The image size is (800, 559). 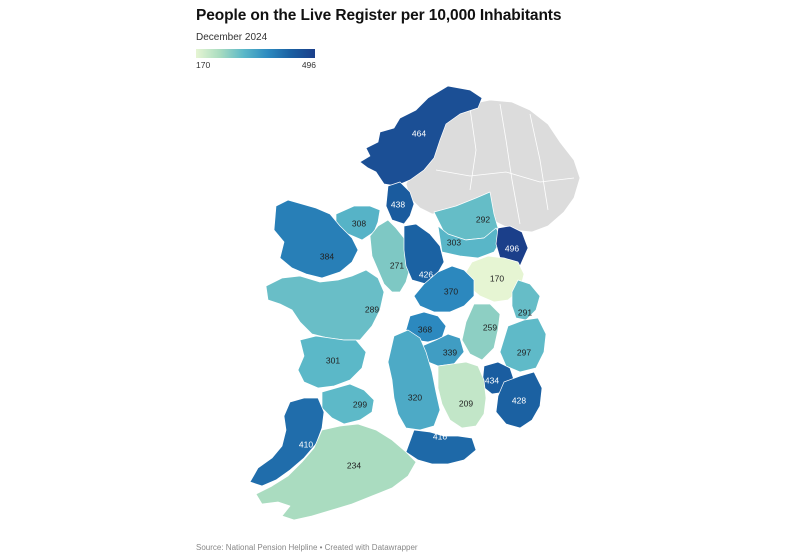 I want to click on county-value-label: 289, so click(x=372, y=309).